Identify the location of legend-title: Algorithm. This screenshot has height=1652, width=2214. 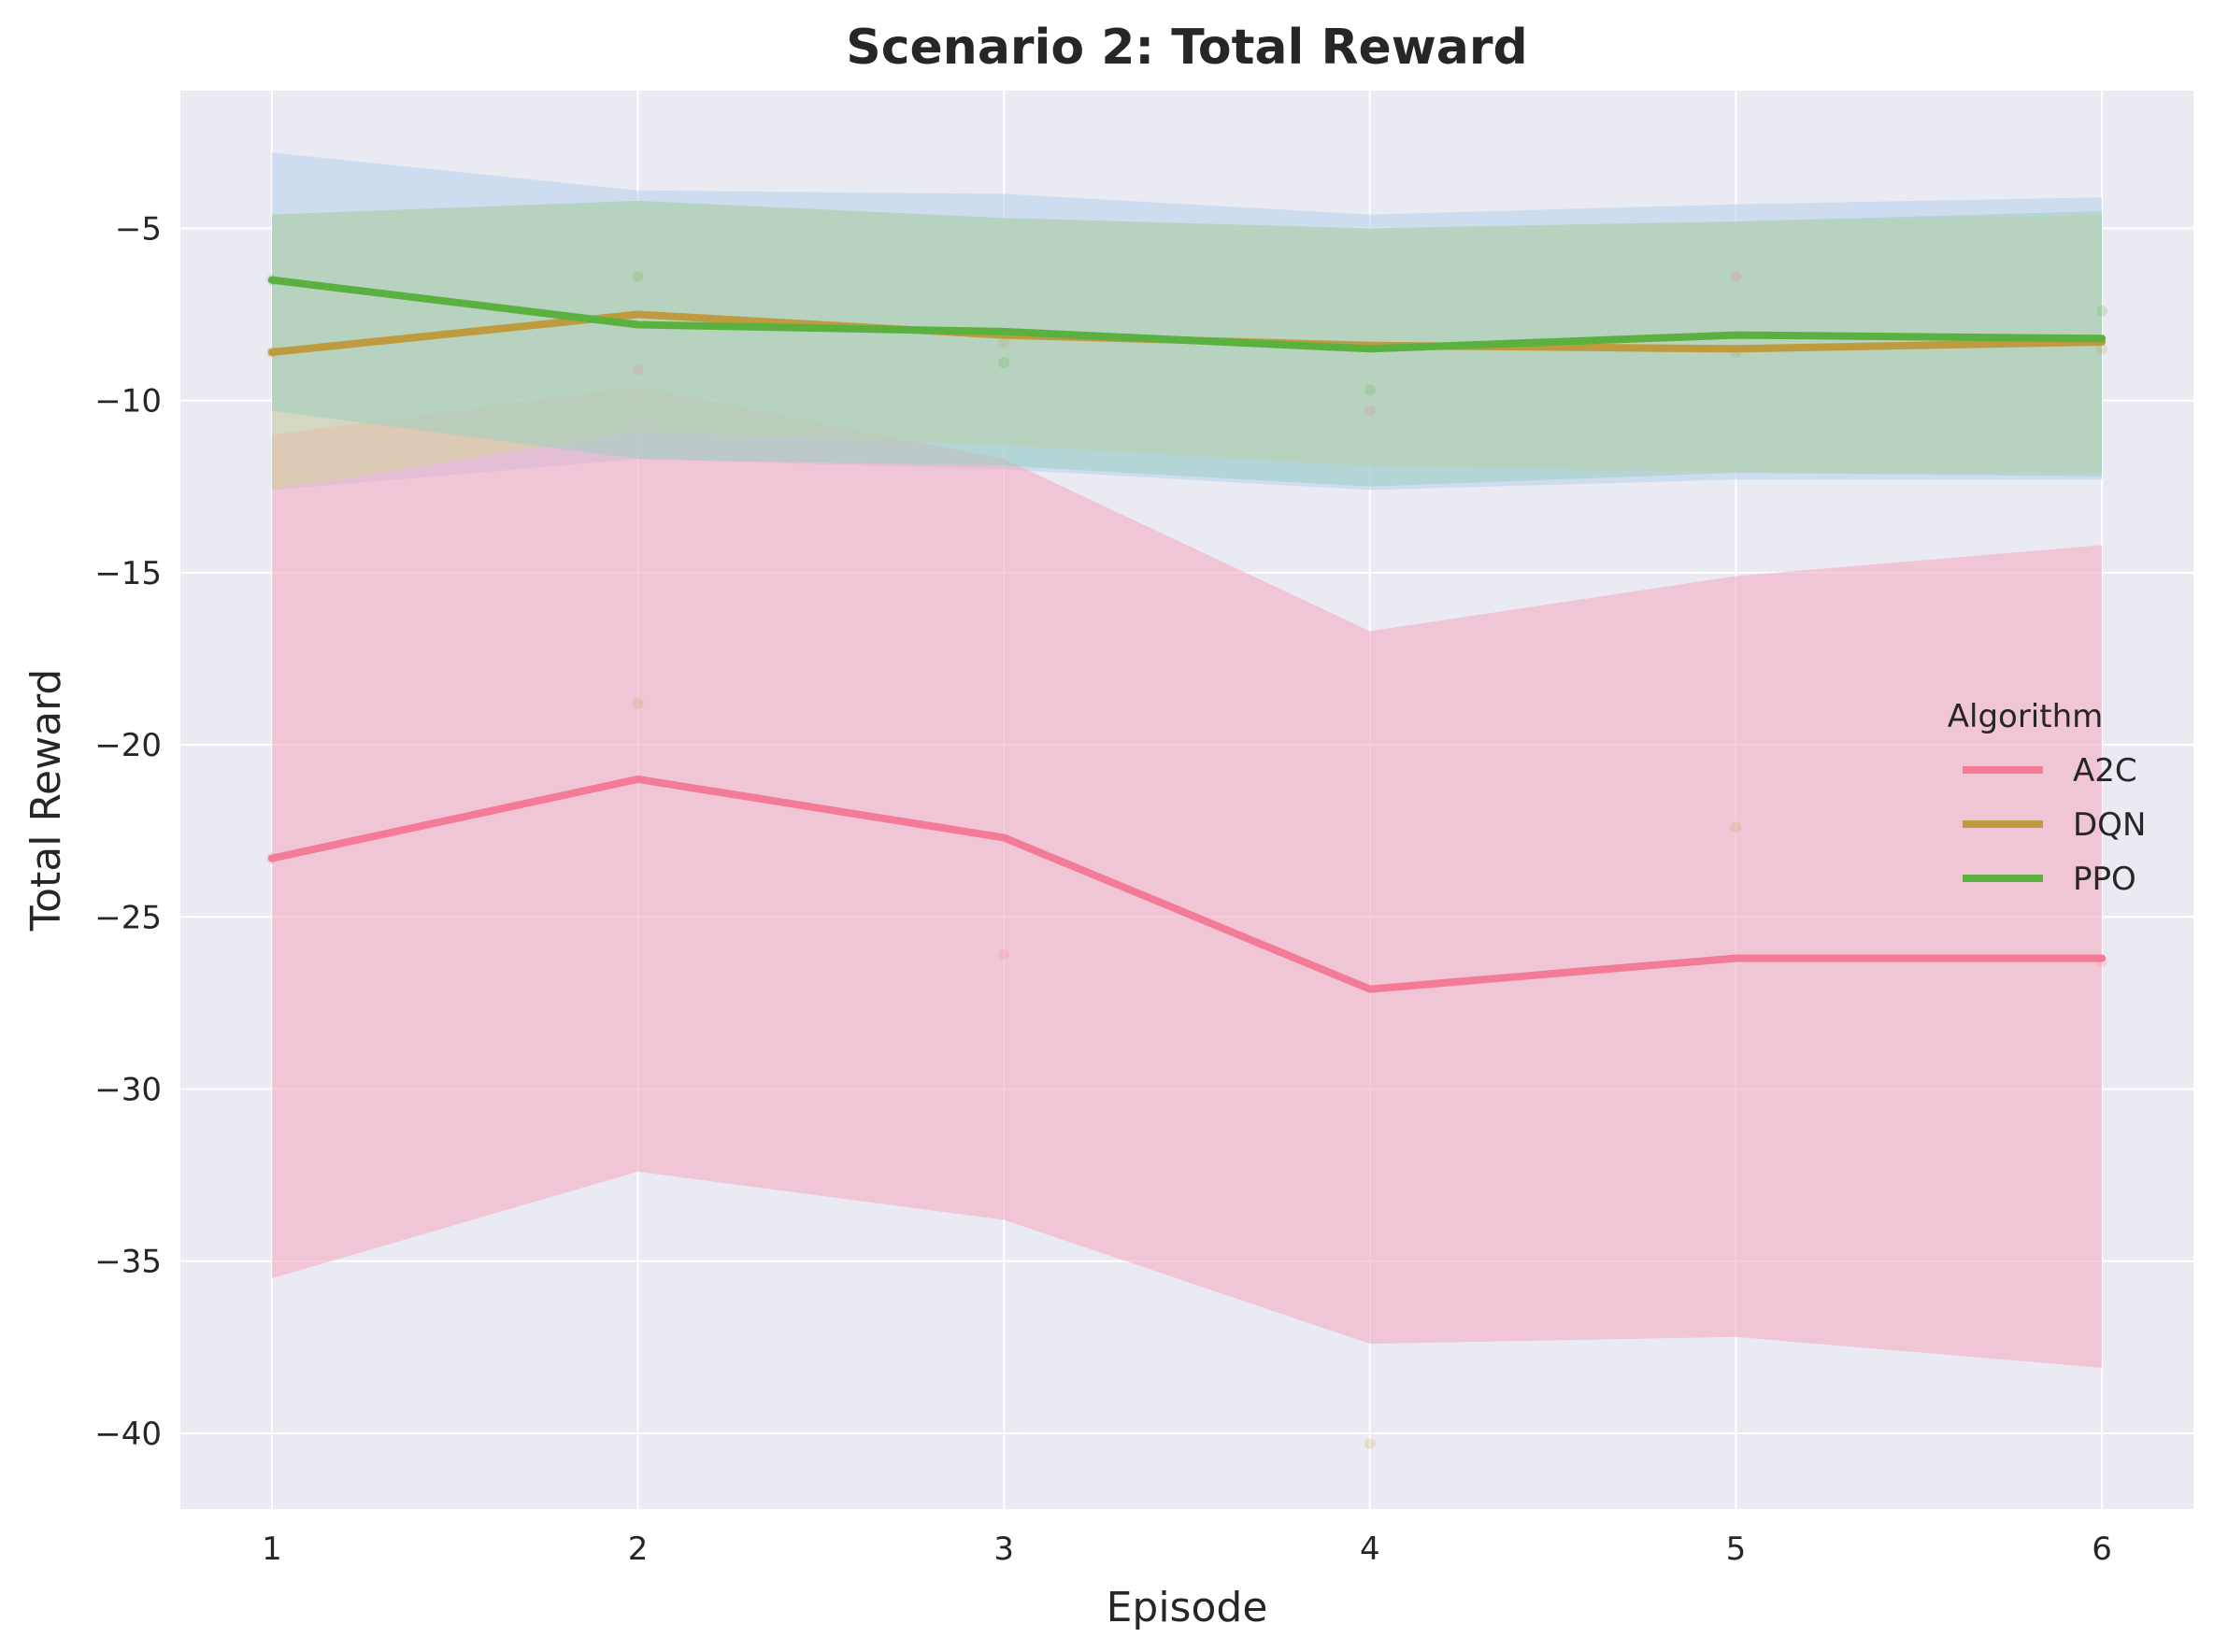
(2026, 716).